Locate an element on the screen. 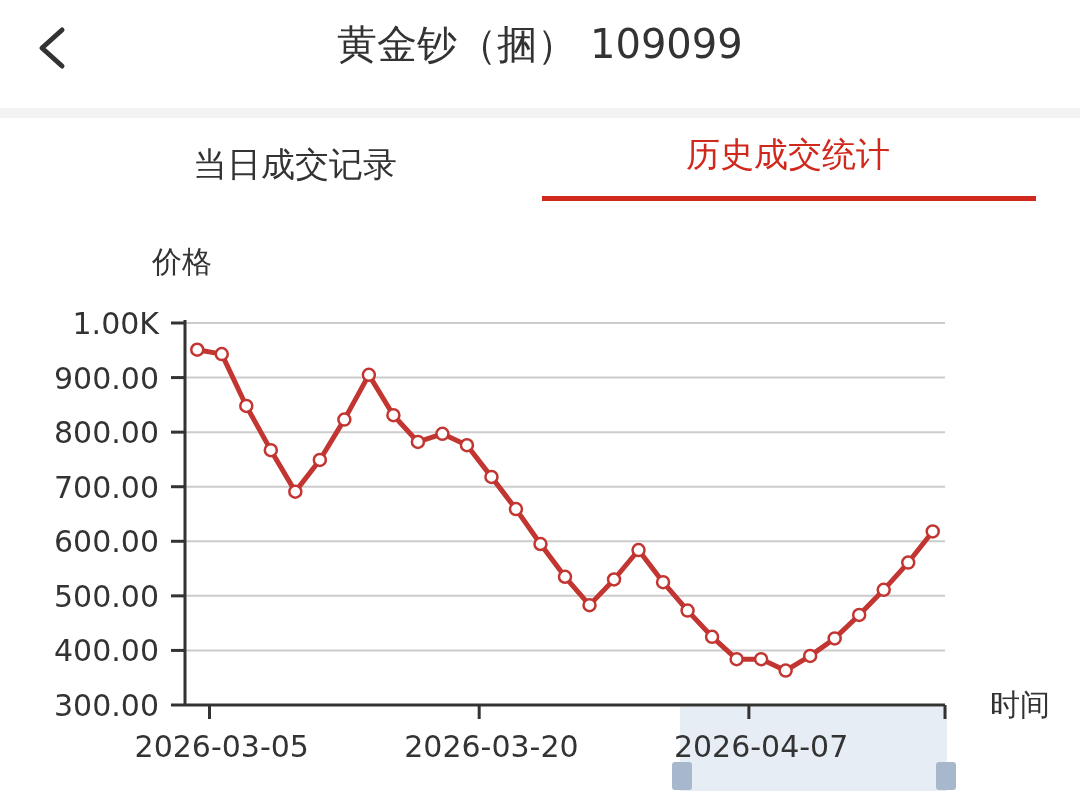  y-tick-label: 700.00 is located at coordinates (106, 487).